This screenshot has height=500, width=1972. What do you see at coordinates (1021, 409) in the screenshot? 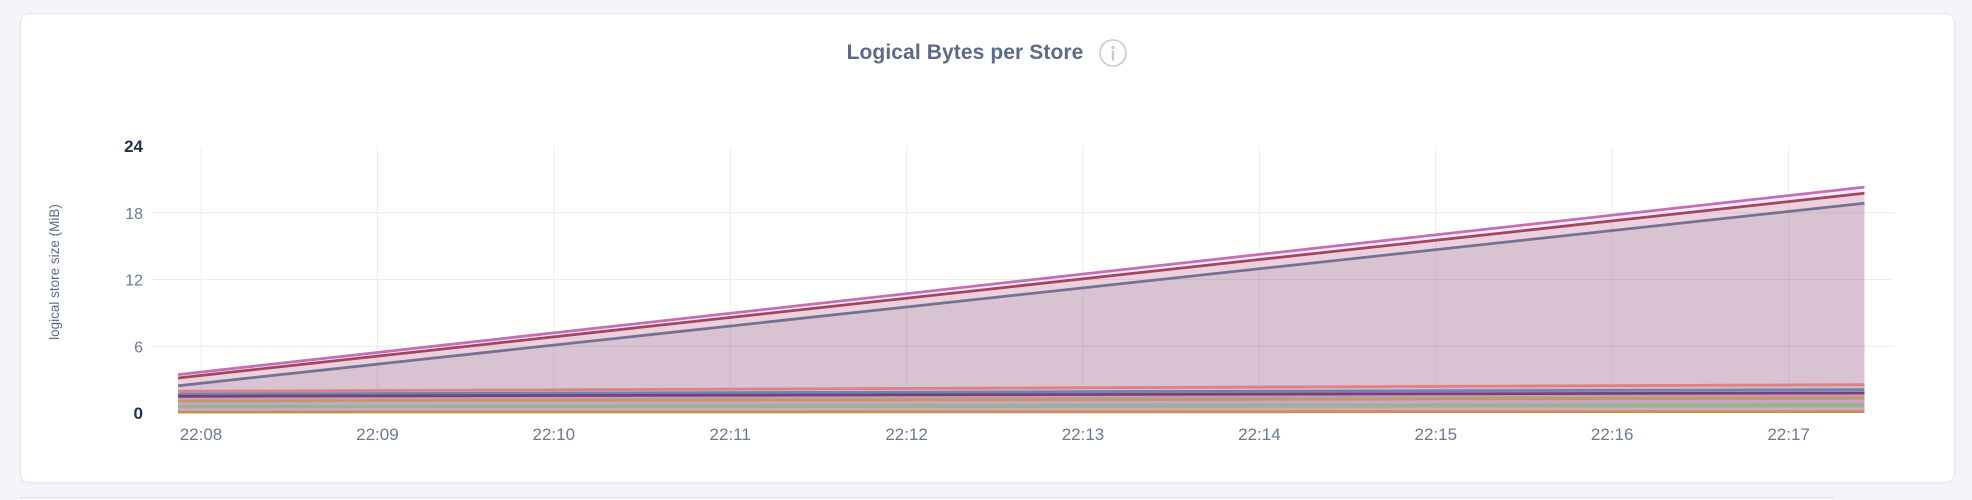
I see `series-line-series-10-rose` at bounding box center [1021, 409].